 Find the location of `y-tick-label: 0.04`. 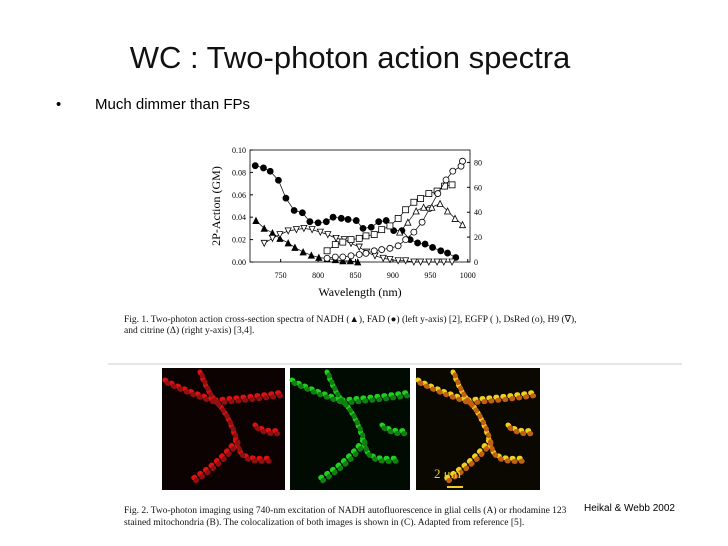

y-tick-label: 0.04 is located at coordinates (239, 217).